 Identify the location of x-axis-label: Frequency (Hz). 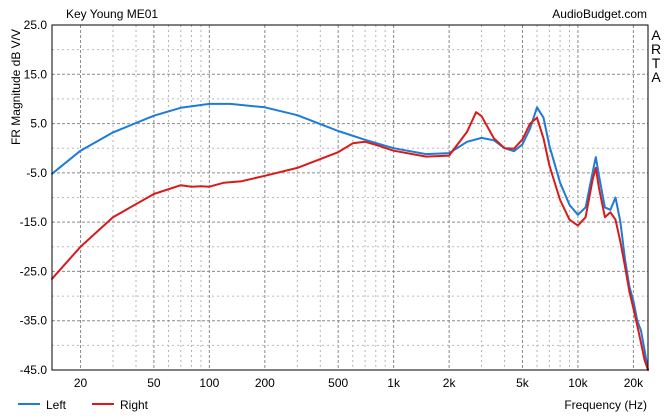
(605, 405).